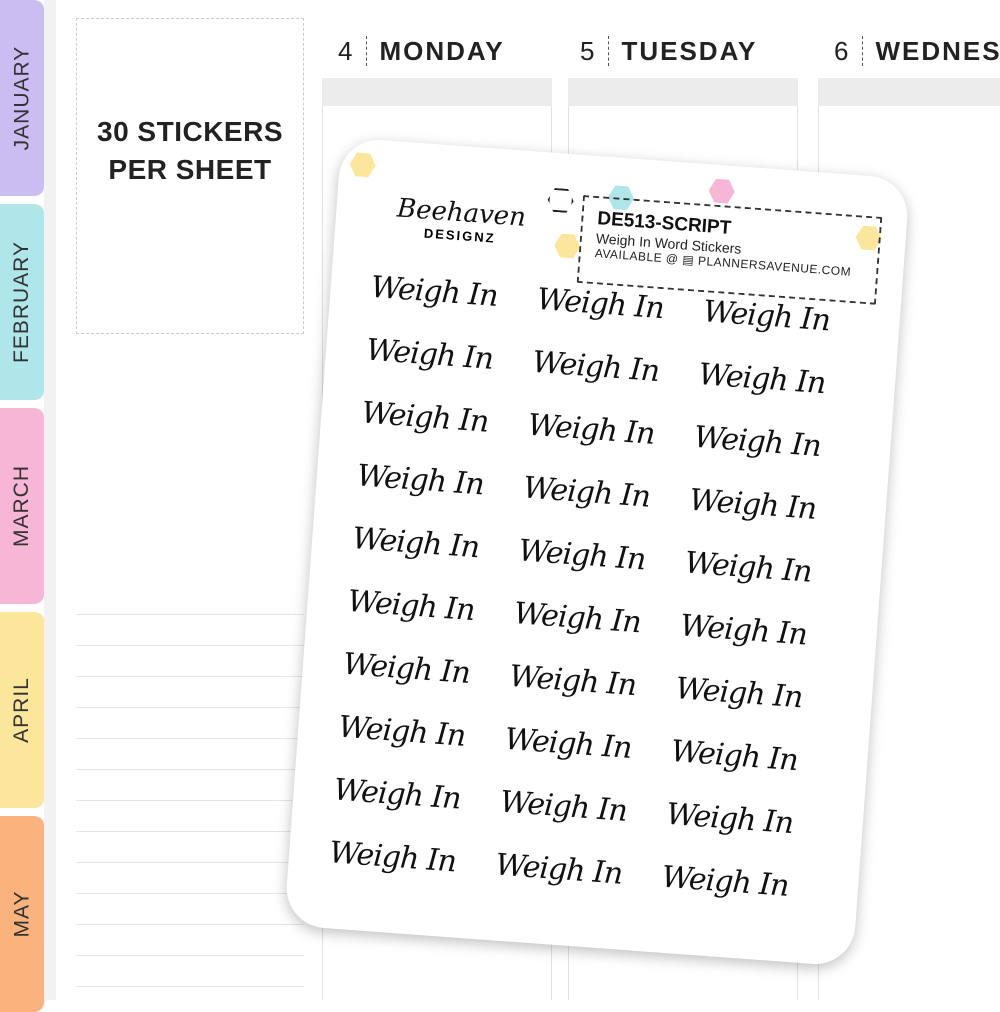 This screenshot has width=1000, height=1012. What do you see at coordinates (917, 51) in the screenshot?
I see `day-wednesday: 6 WEDNES` at bounding box center [917, 51].